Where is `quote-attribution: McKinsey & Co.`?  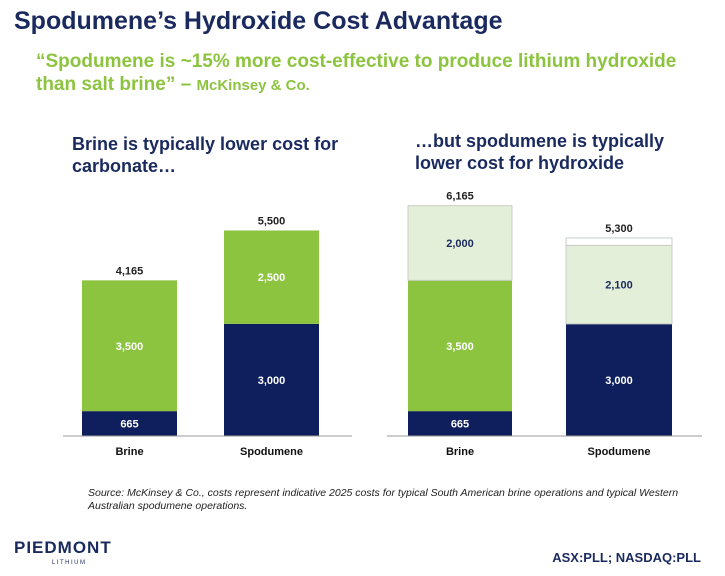
quote-attribution: McKinsey & Co. is located at coordinates (253, 85).